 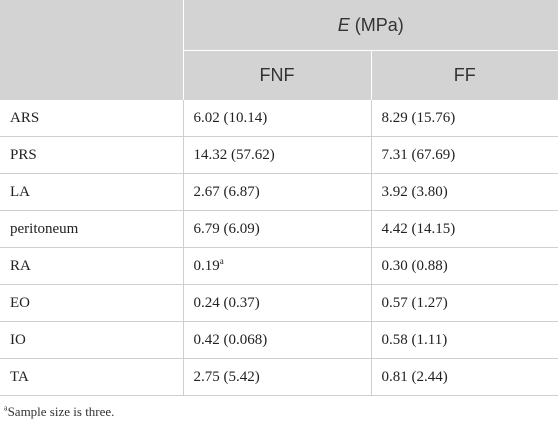 I want to click on table-row: TA 2.75 (5.42) 0.81 (2.44), so click(x=279, y=377).